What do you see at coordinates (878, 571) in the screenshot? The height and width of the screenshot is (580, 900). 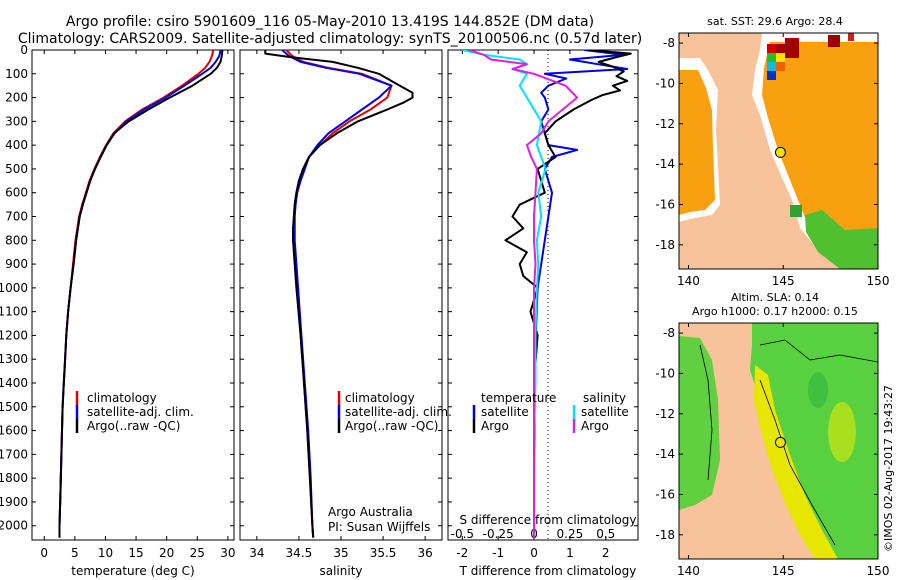 I see `map-lon-label: 150` at bounding box center [878, 571].